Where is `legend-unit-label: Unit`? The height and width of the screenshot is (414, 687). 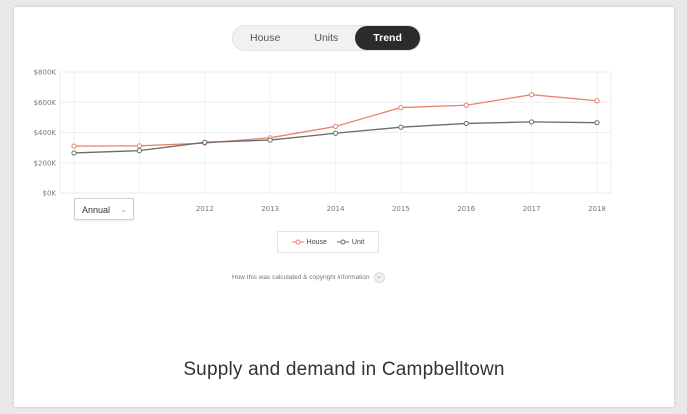
legend-unit-label: Unit is located at coordinates (358, 242).